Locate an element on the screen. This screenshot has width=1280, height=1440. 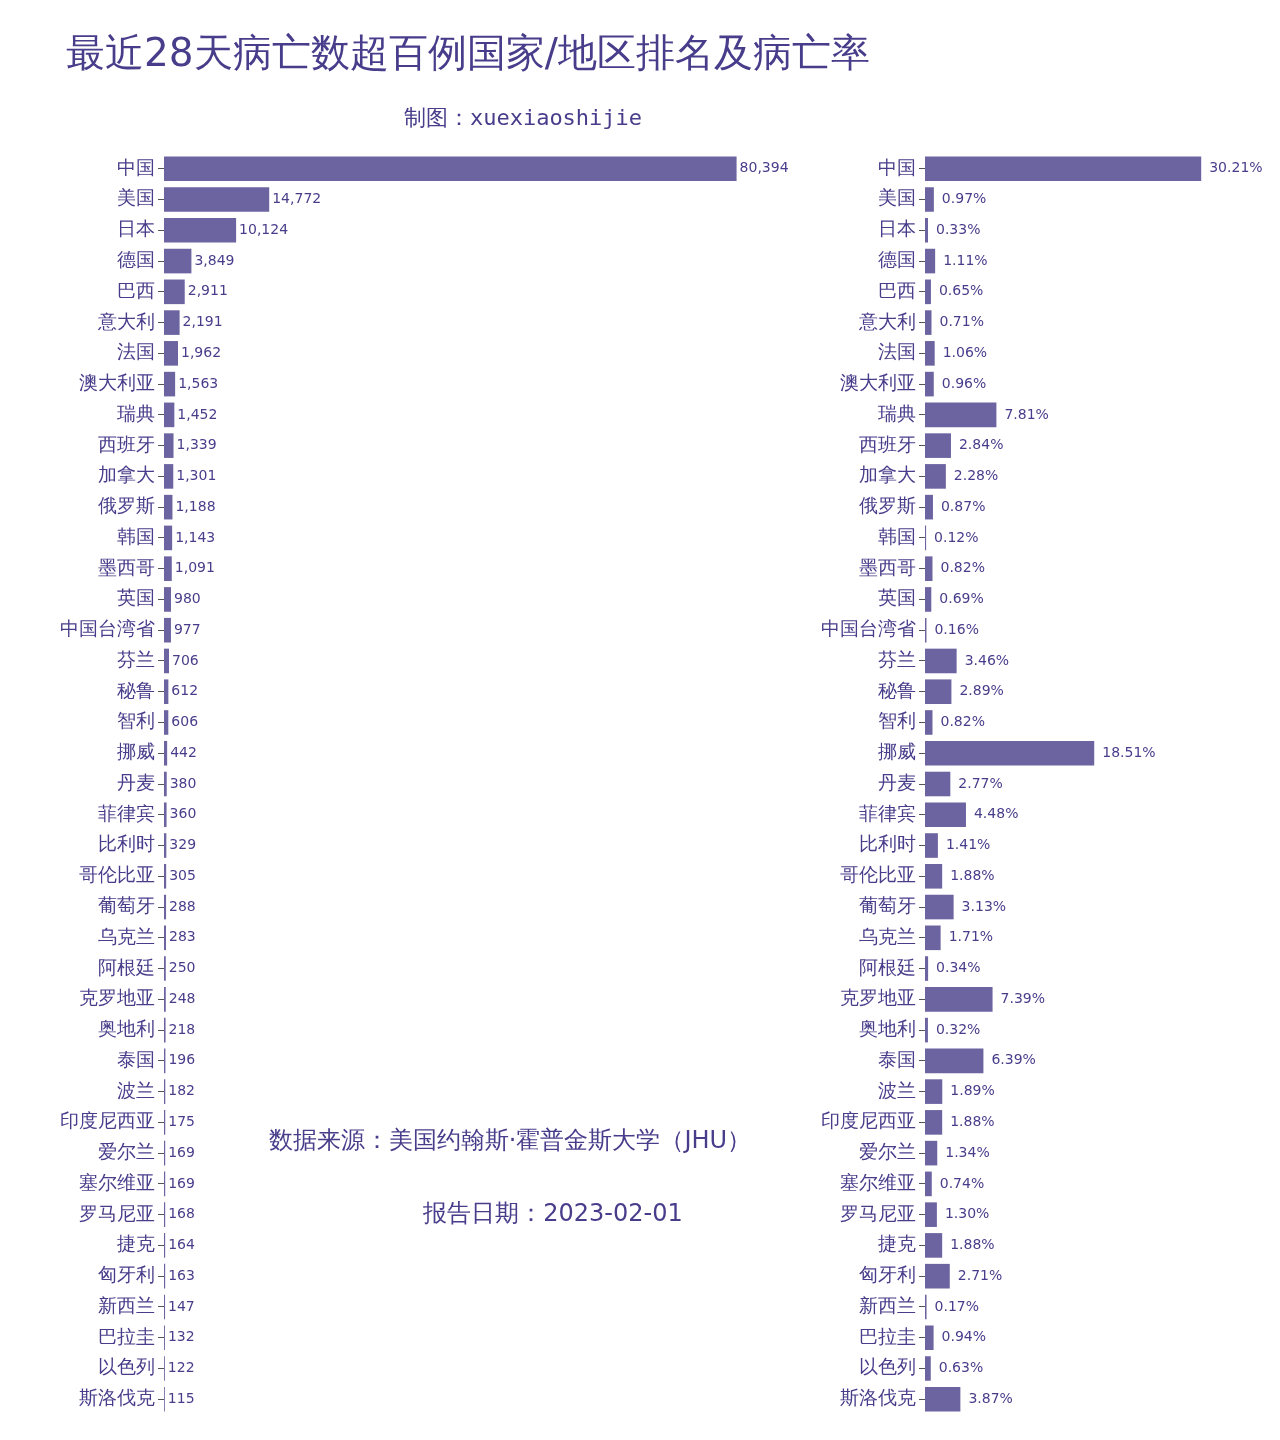
data-label: 0.97% is located at coordinates (964, 198).